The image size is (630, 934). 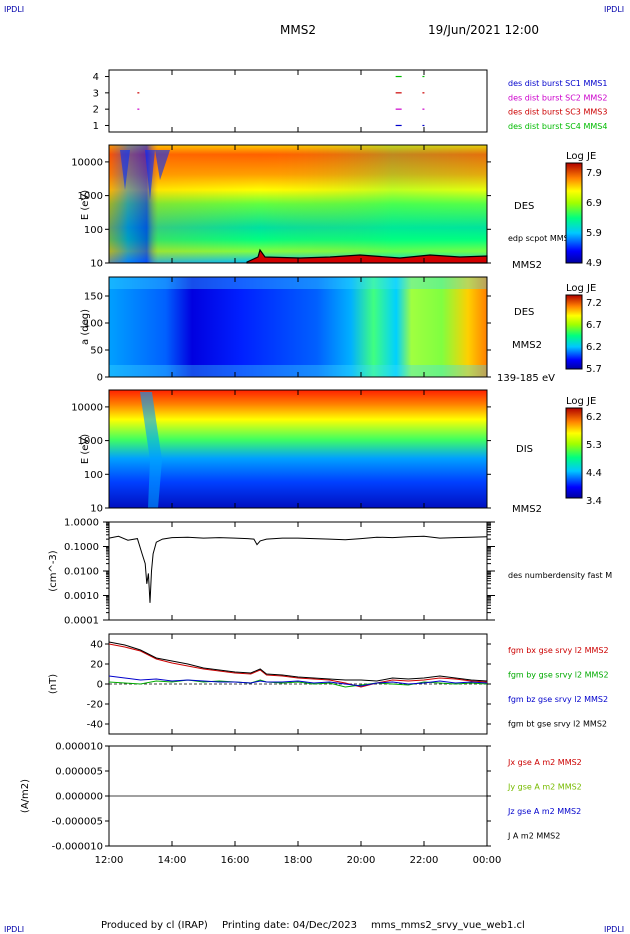 I want to click on y-tick-label: 0.000010, so click(x=79, y=747).